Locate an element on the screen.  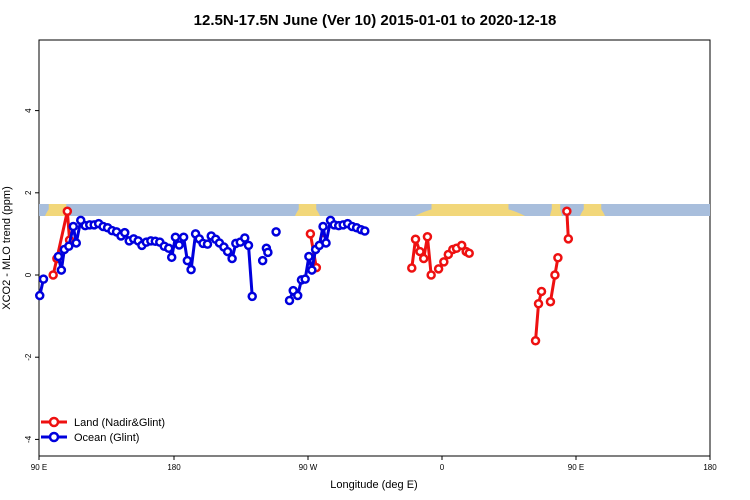
x-axis-ticks: 90 E 180 90 W 0 90 E 180 is located at coordinates (374, 464).